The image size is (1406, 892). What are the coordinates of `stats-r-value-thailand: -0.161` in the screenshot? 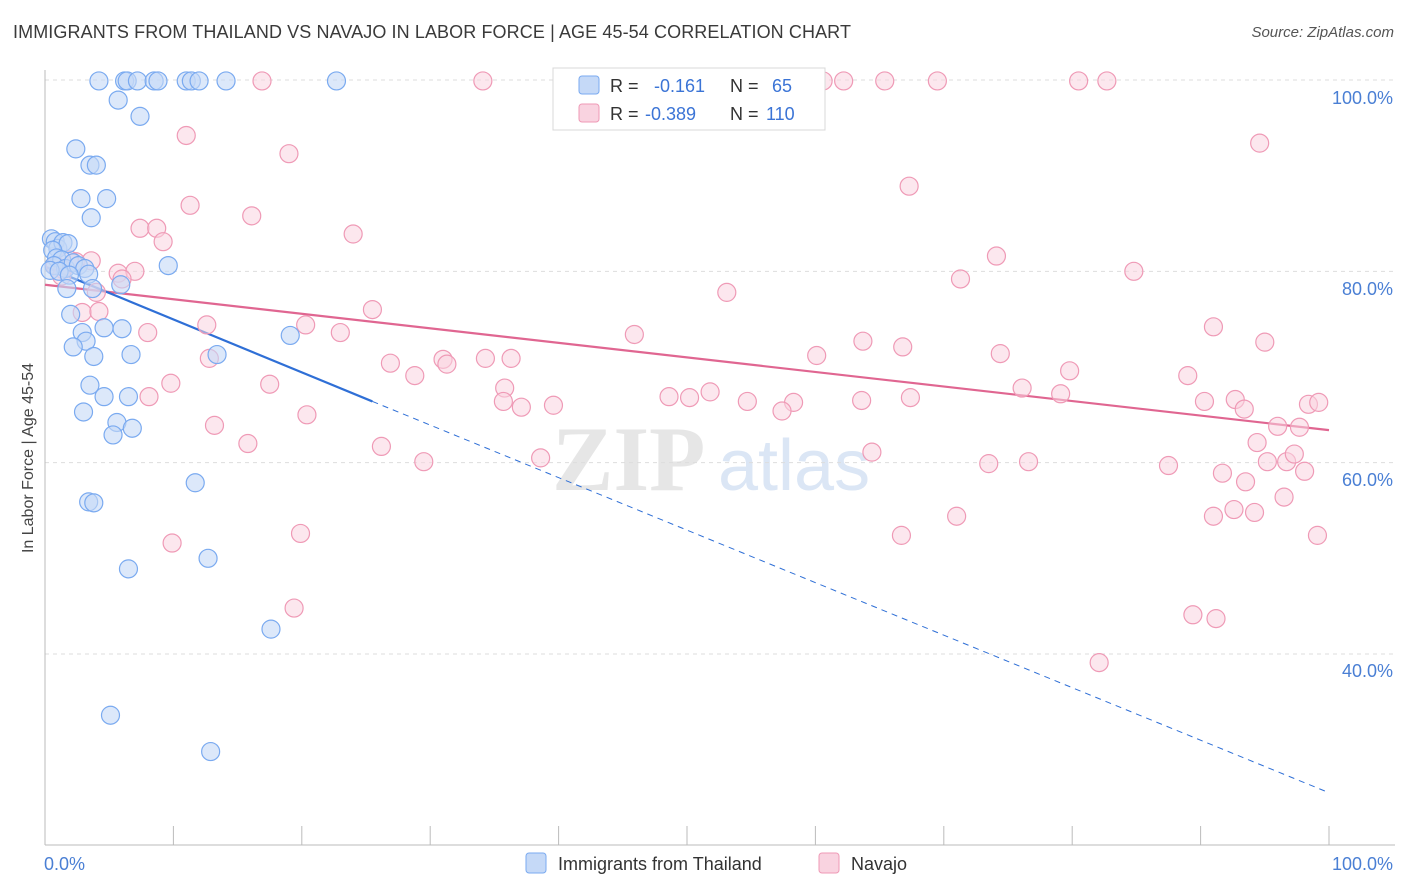 It's located at (679, 86).